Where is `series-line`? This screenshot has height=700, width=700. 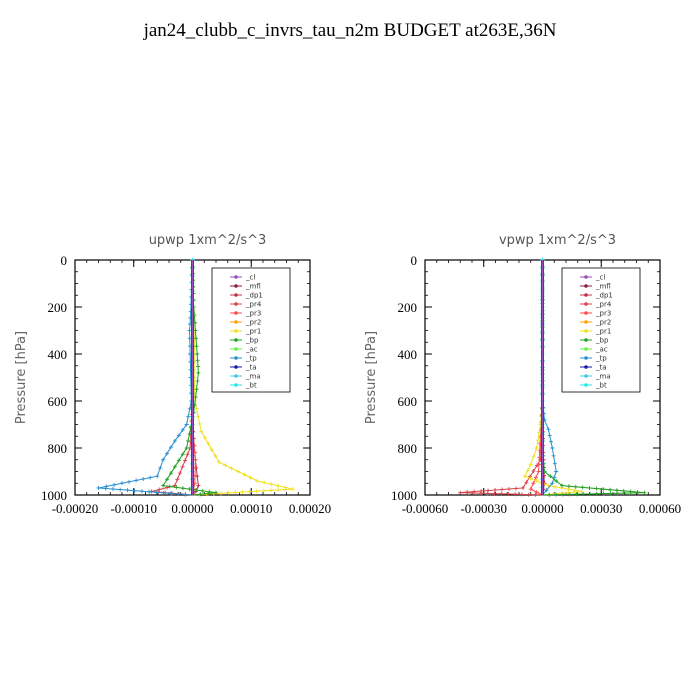 series-line is located at coordinates (501, 378).